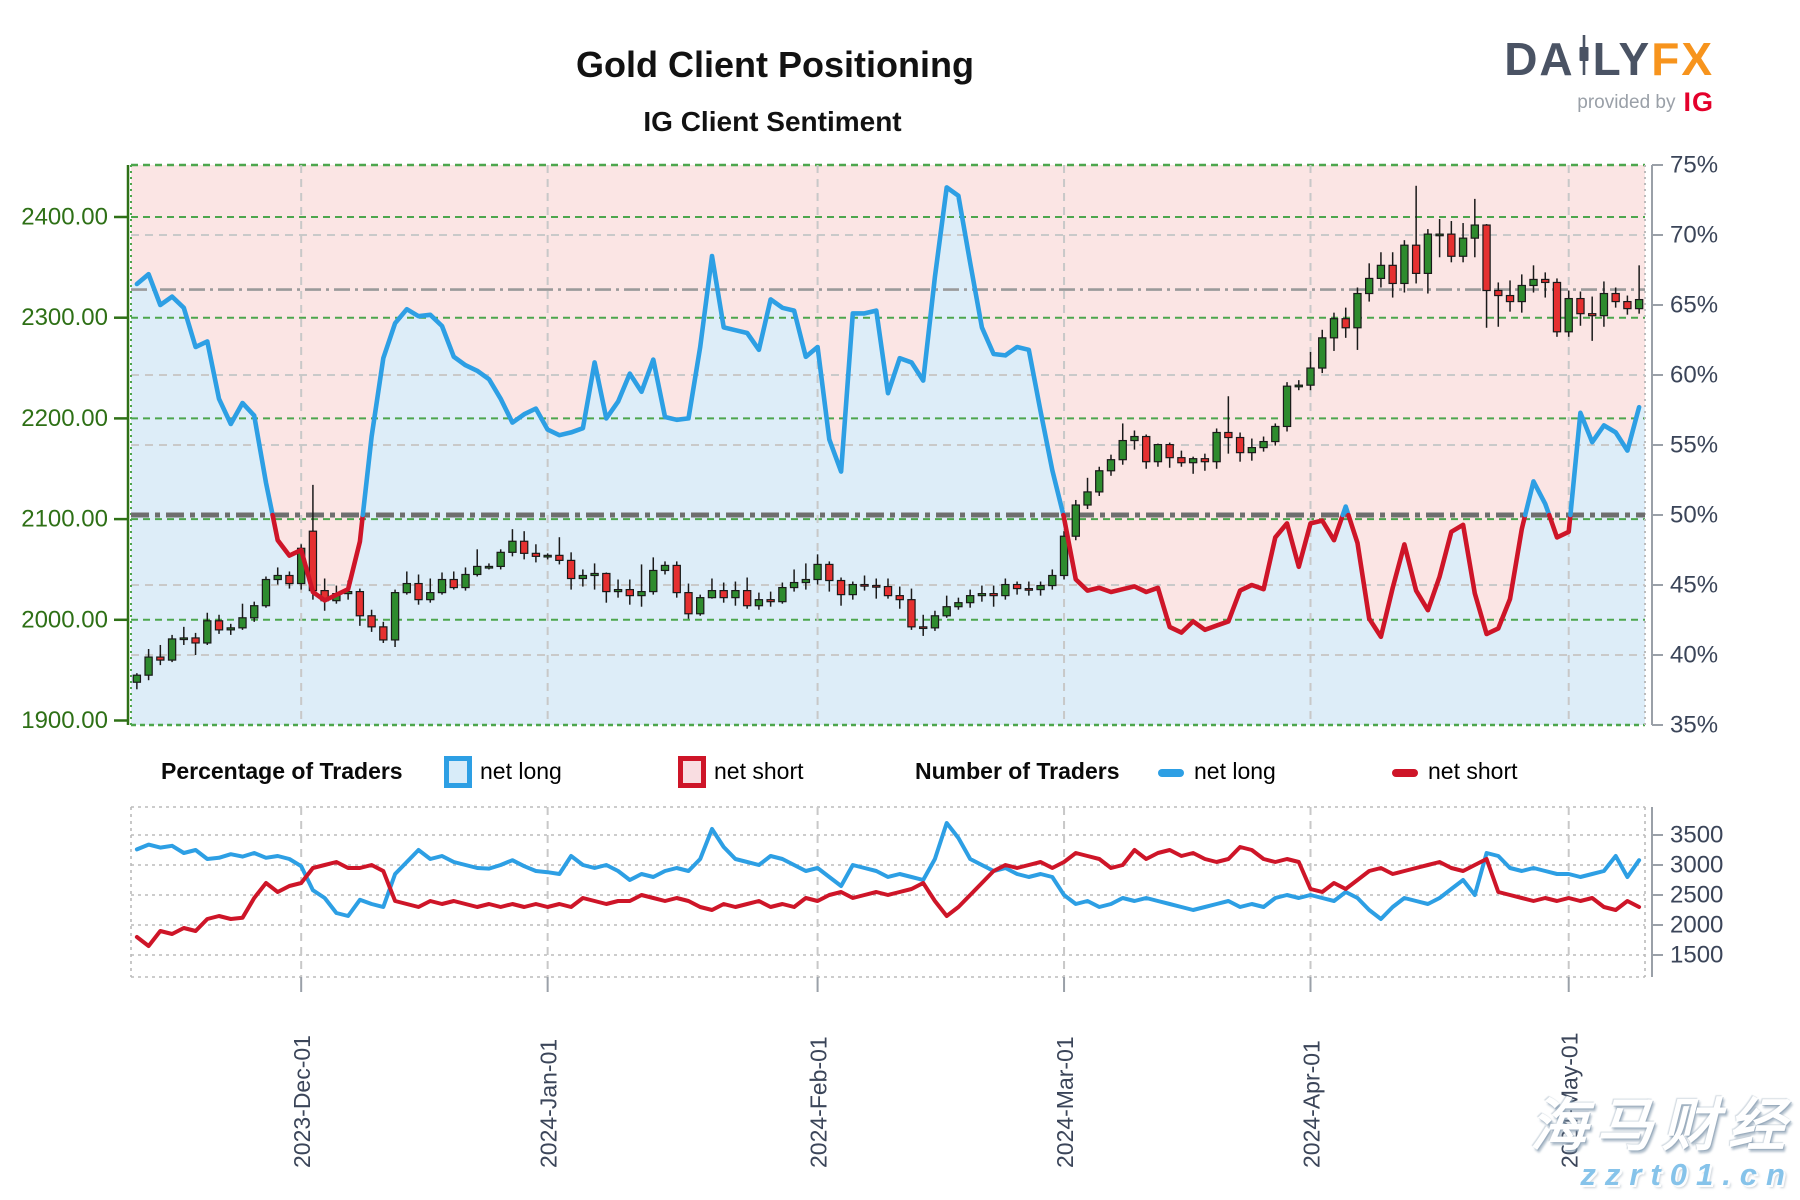 The width and height of the screenshot is (1800, 1200). What do you see at coordinates (1694, 445) in the screenshot?
I see `percent-tick-label: 55%` at bounding box center [1694, 445].